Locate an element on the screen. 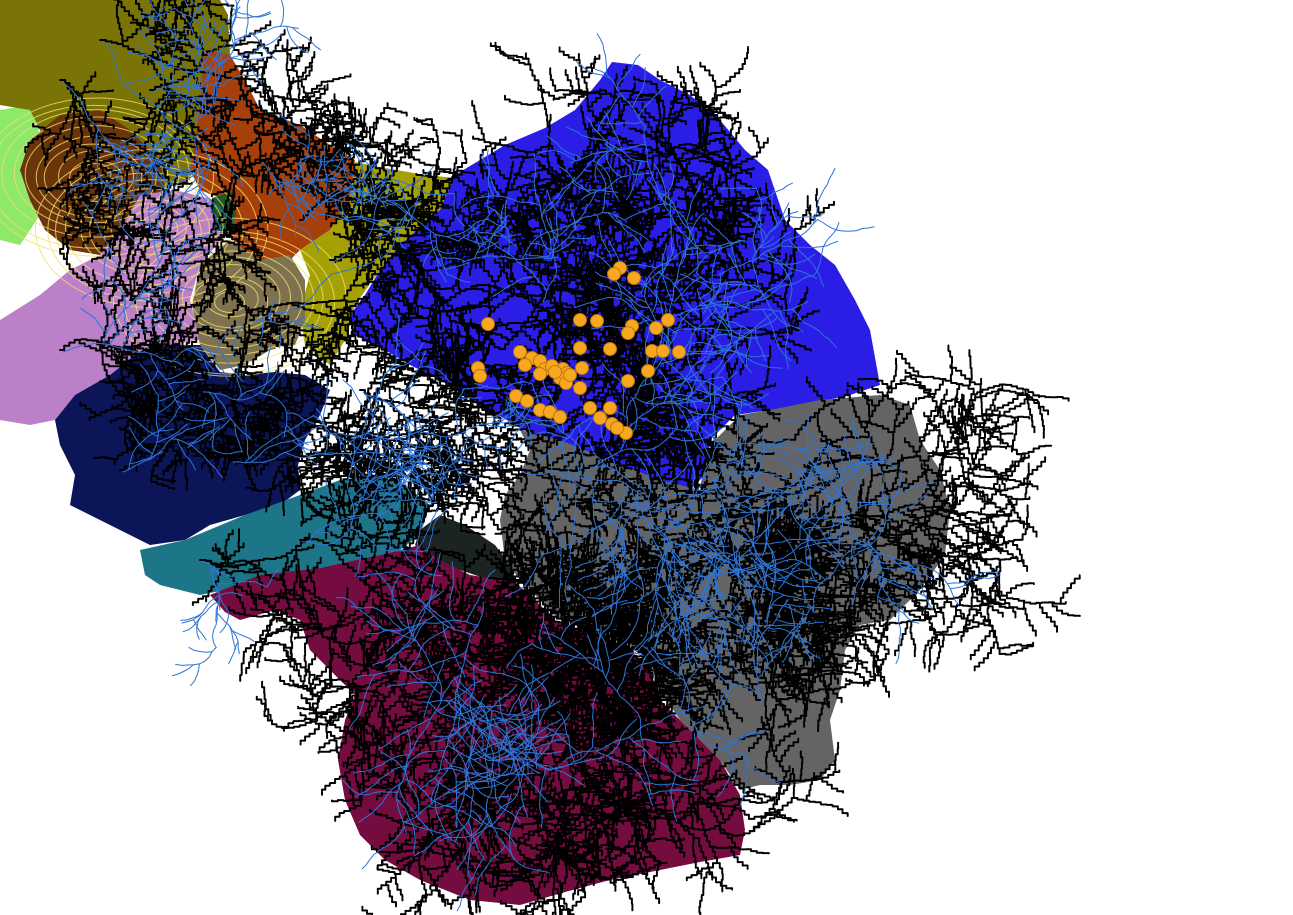 This screenshot has width=1293, height=915. contour-line is located at coordinates (95, 173).